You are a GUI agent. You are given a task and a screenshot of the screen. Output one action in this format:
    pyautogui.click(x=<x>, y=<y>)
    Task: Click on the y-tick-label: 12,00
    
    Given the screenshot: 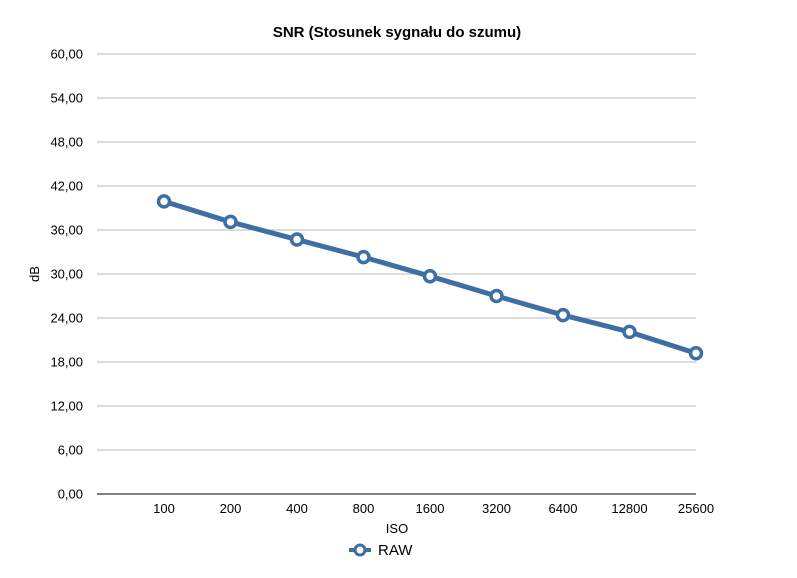 What is the action you would take?
    pyautogui.click(x=66, y=406)
    